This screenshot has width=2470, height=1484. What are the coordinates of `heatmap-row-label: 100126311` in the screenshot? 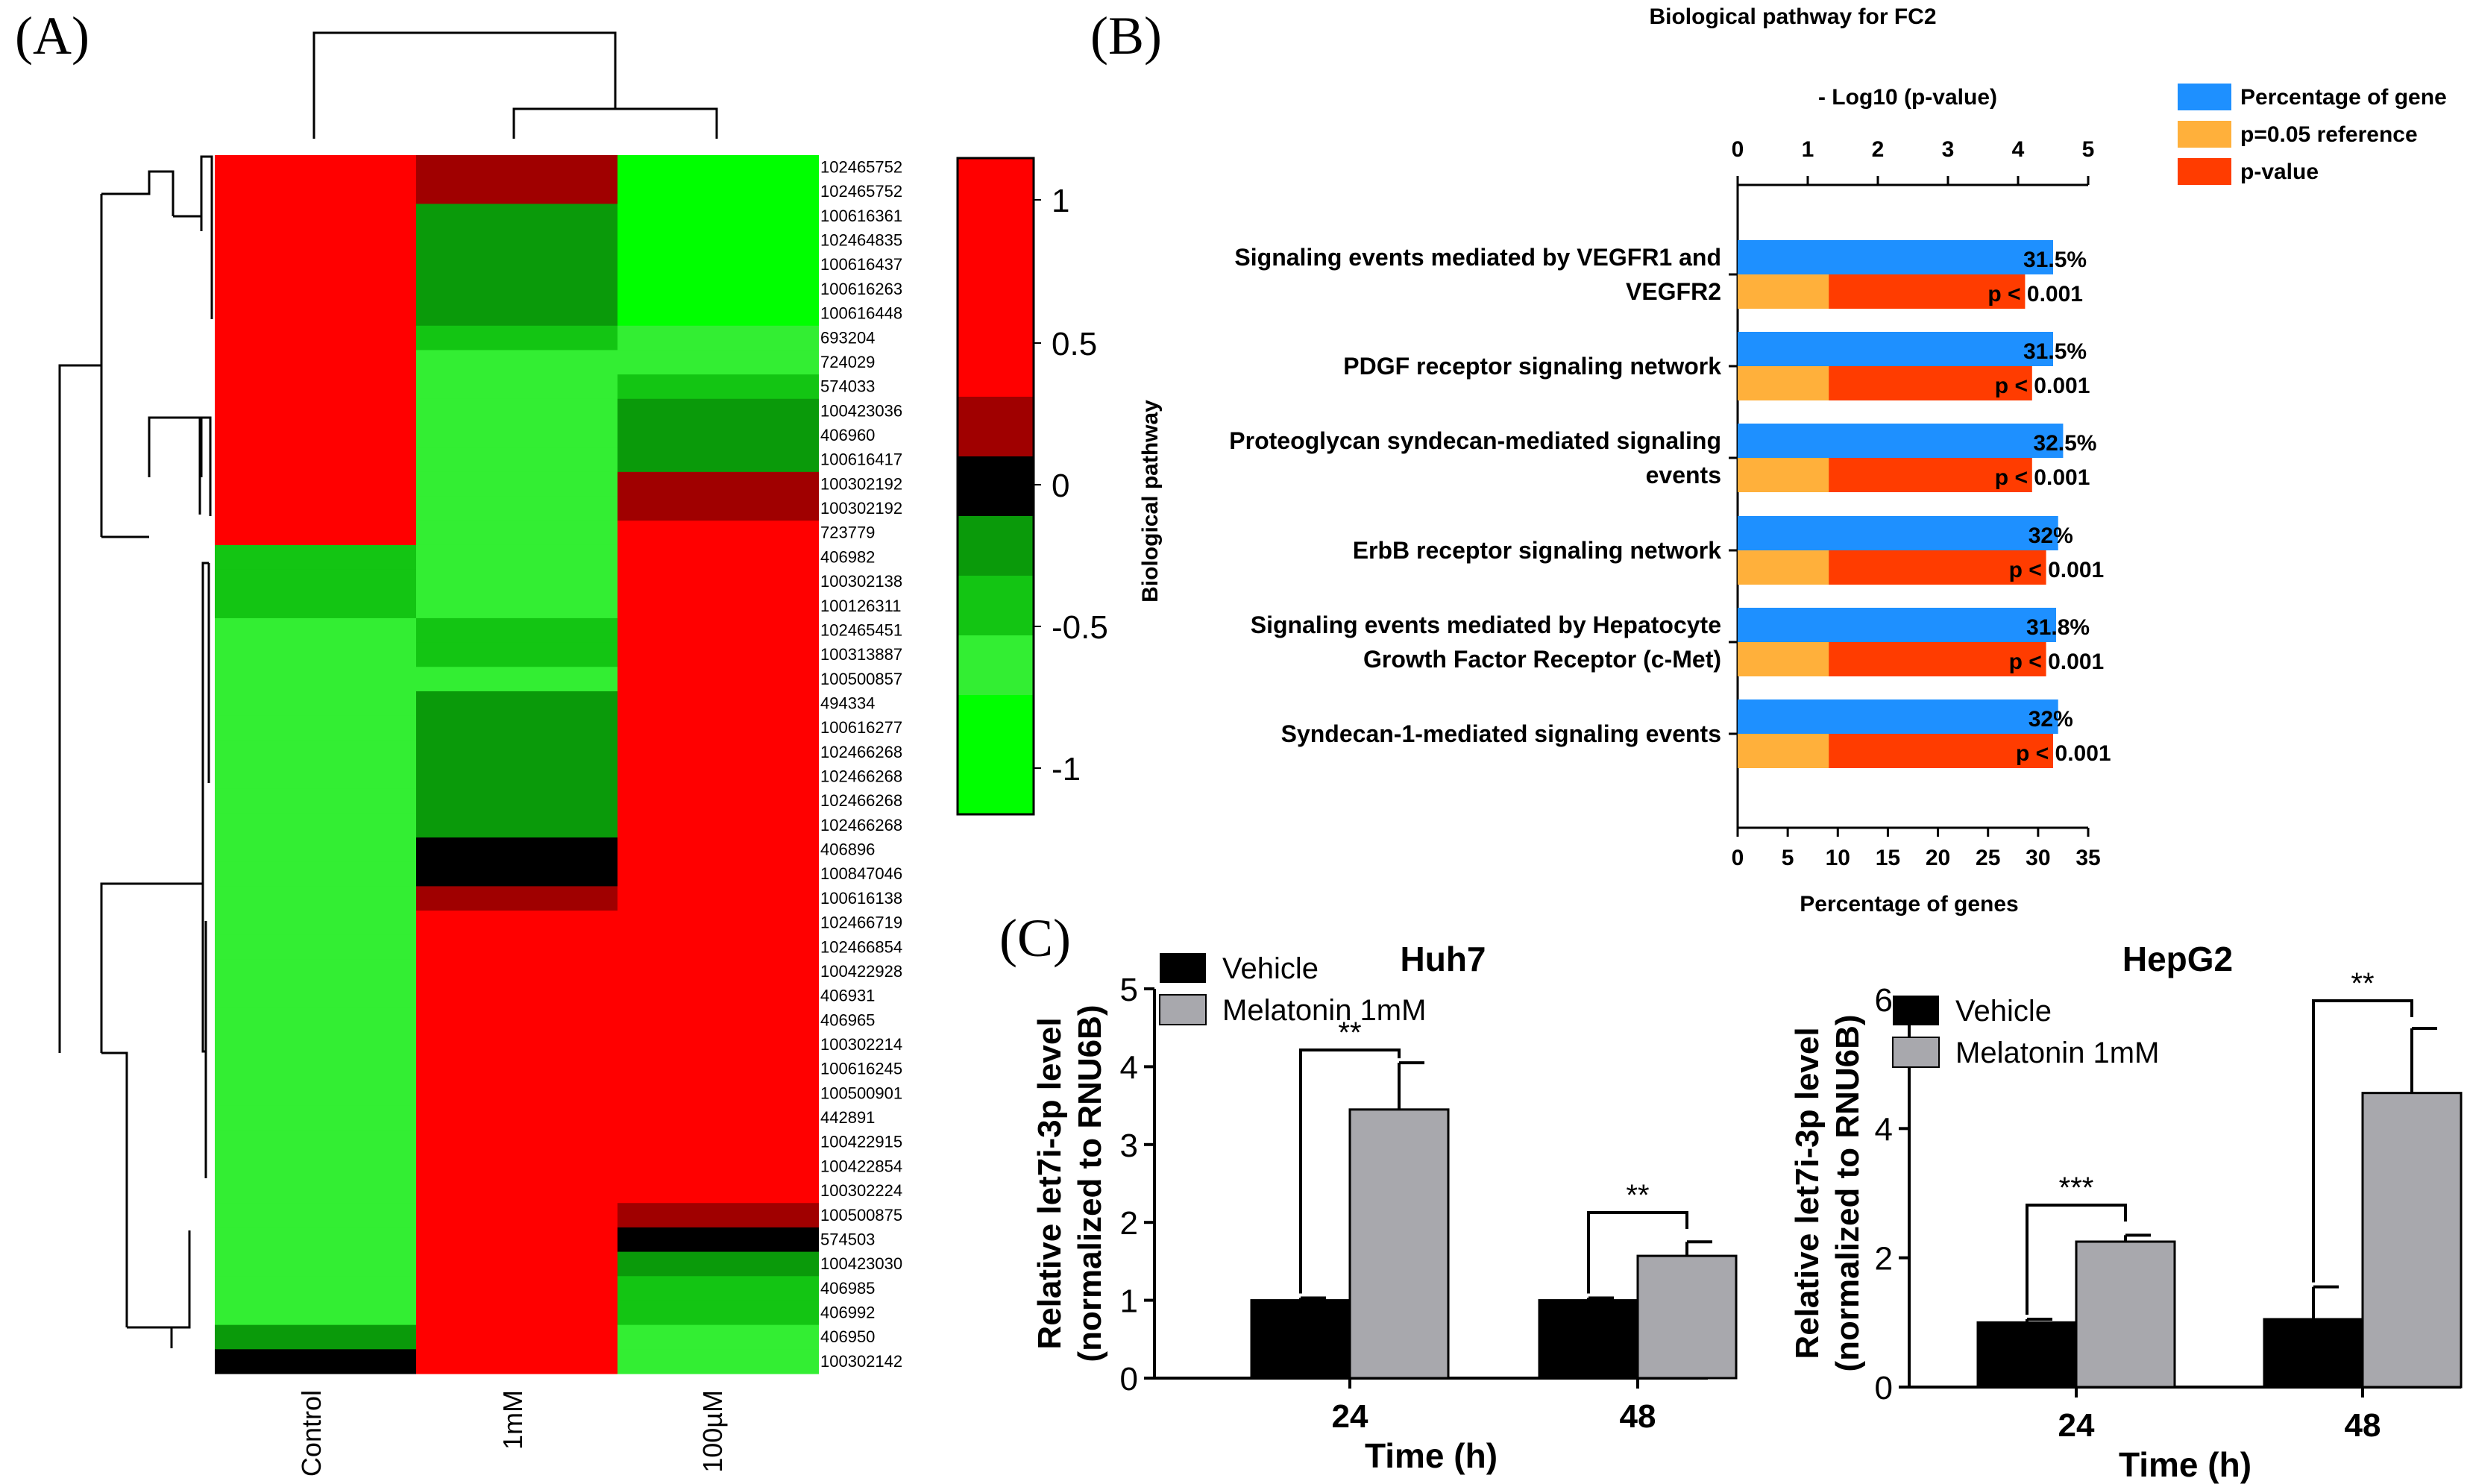 It's located at (861, 606).